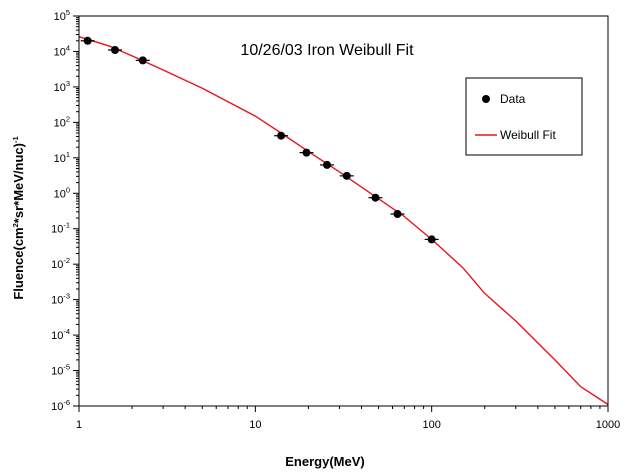 The height and width of the screenshot is (472, 633). I want to click on y-tick-label: 10⁻³, so click(60, 299).